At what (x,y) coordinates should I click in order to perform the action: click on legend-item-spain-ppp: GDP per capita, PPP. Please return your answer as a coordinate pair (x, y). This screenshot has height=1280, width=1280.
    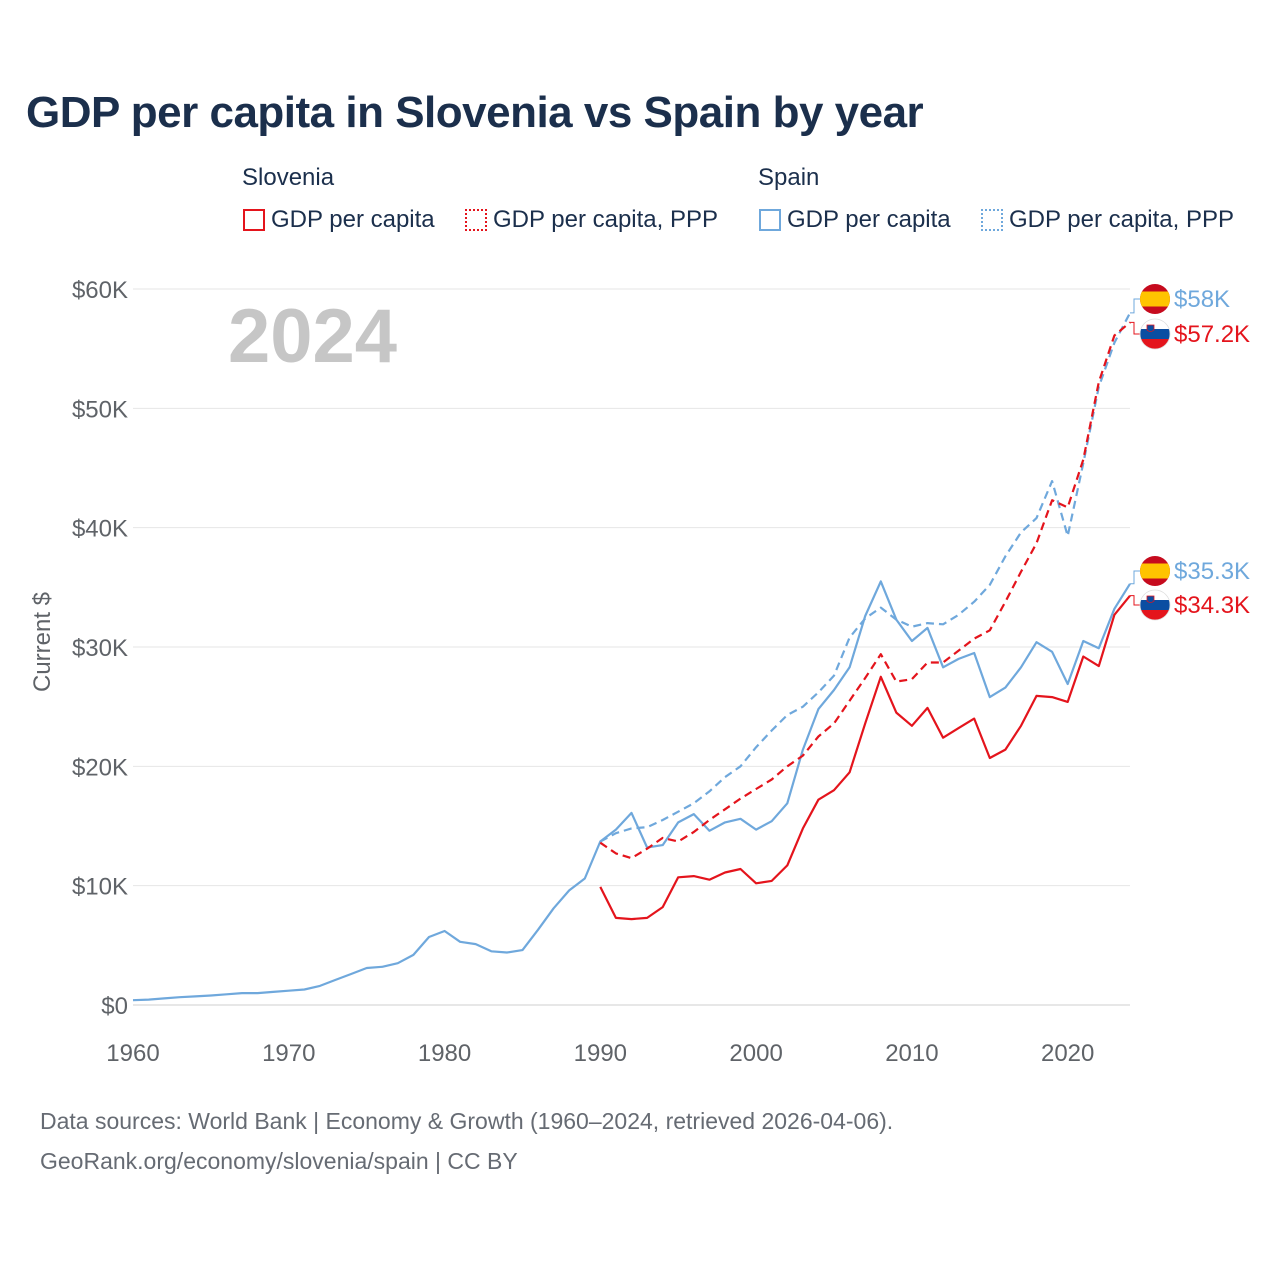
    Looking at the image, I should click on (1107, 220).